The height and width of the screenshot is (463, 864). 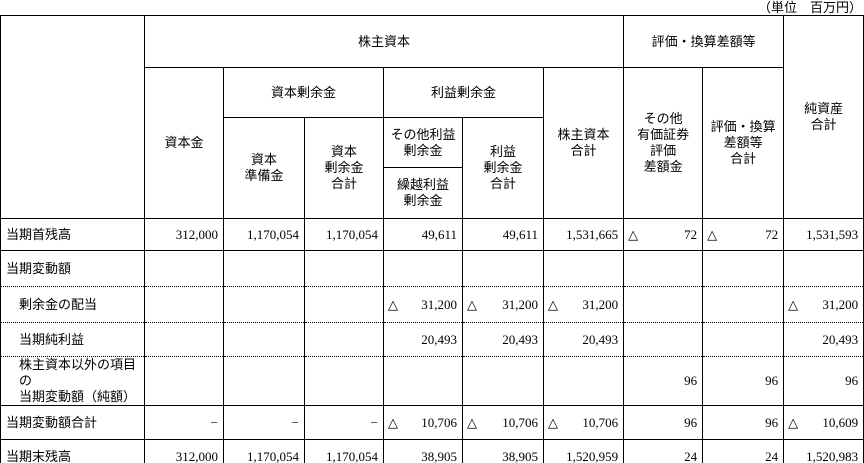 I want to click on header-retained-earnings-group: 利益剰余金, so click(x=463, y=92).